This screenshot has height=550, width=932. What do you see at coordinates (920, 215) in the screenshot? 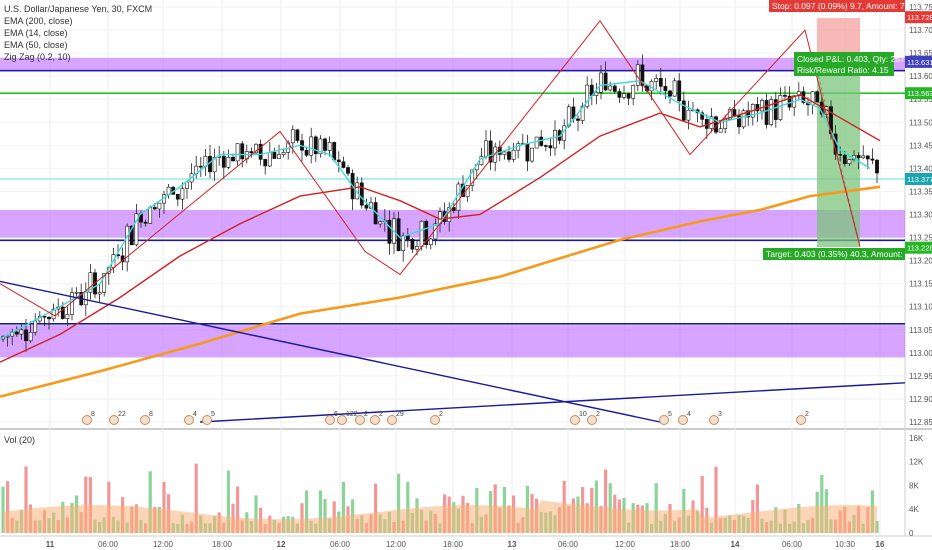
I see `y-tick-label: 113.300` at bounding box center [920, 215].